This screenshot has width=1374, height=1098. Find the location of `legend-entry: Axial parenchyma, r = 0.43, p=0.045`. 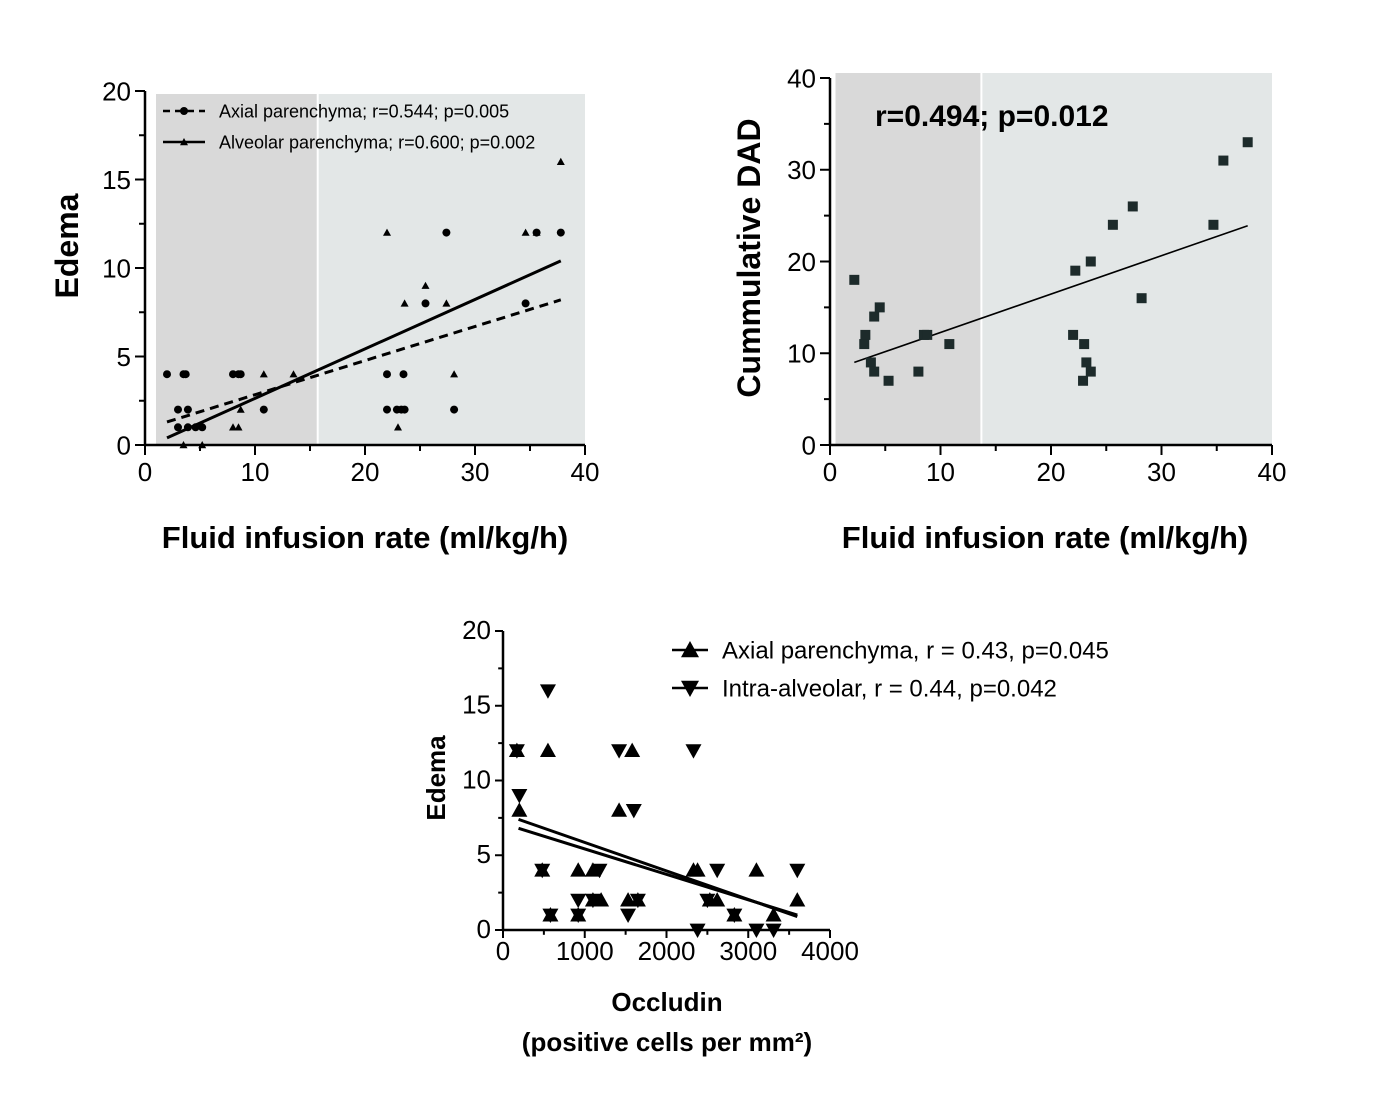

legend-entry: Axial parenchyma, r = 0.43, p=0.045 is located at coordinates (915, 651).